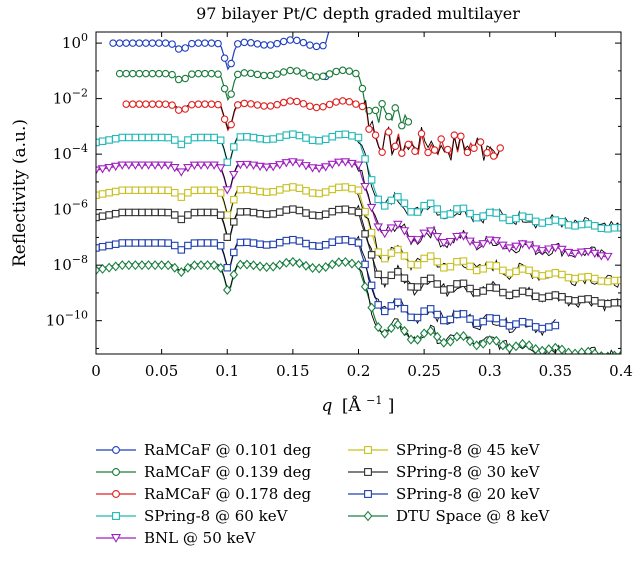 The width and height of the screenshot is (635, 575). What do you see at coordinates (227, 472) in the screenshot?
I see `legend-label: RaMCaF @ 0.139 deg` at bounding box center [227, 472].